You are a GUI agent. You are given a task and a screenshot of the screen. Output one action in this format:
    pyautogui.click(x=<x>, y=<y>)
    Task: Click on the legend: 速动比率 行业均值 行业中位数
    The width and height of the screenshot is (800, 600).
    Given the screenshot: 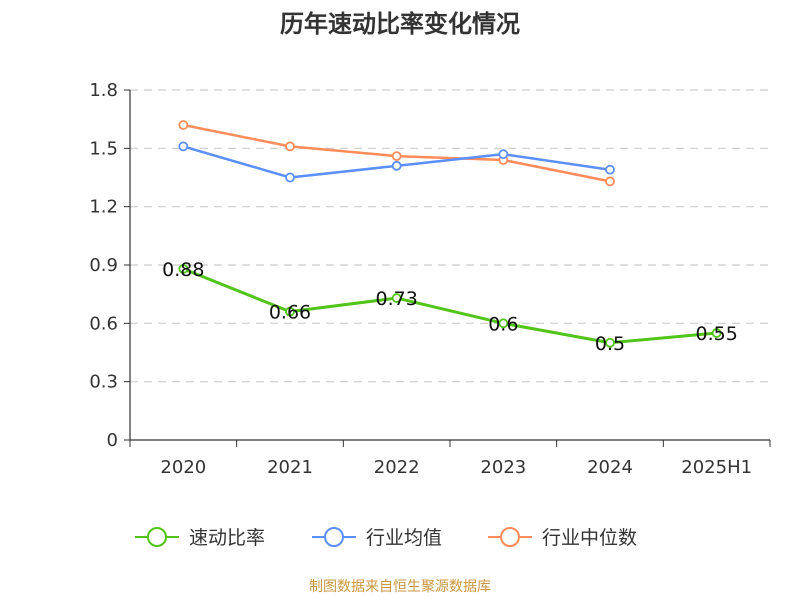 What is the action you would take?
    pyautogui.click(x=386, y=538)
    